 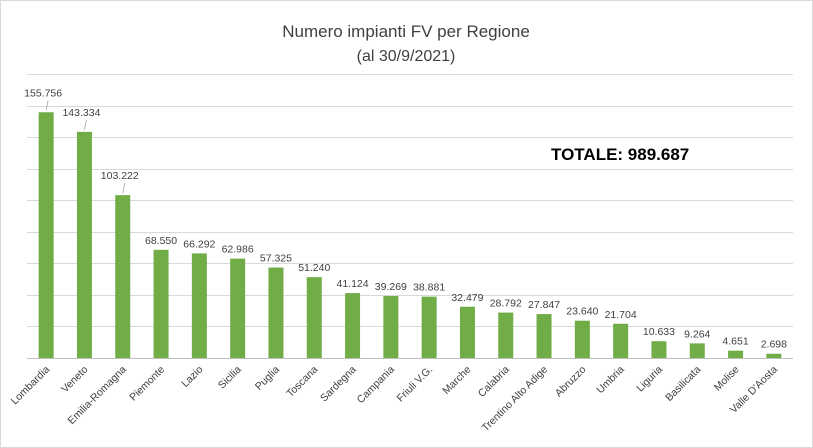 What do you see at coordinates (429, 288) in the screenshot?
I see `data-label: 38.881` at bounding box center [429, 288].